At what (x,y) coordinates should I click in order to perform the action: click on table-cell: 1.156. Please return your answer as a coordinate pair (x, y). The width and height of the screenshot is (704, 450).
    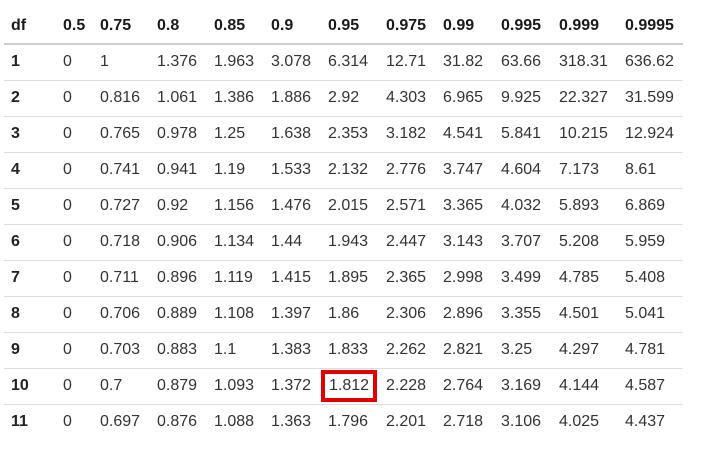
    Looking at the image, I should click on (234, 205).